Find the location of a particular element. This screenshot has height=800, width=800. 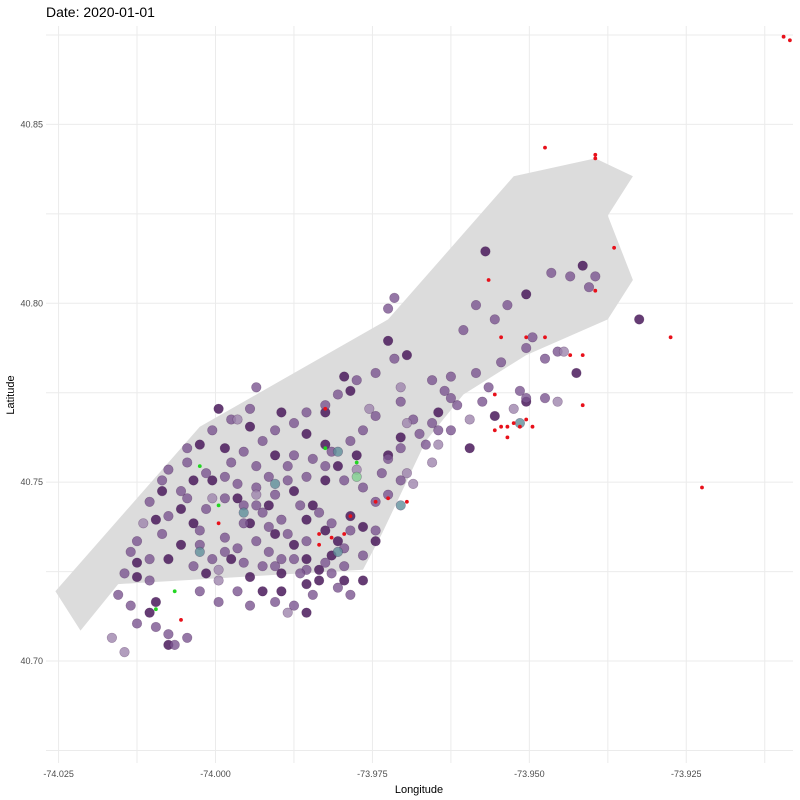

x-tick-label: -73.925 is located at coordinates (686, 774).